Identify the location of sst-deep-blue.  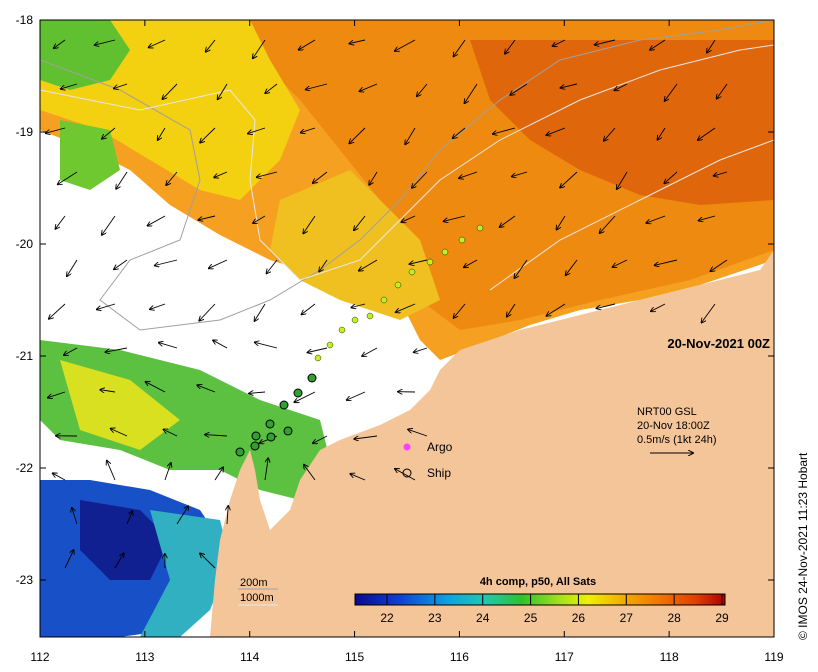
(125, 540).